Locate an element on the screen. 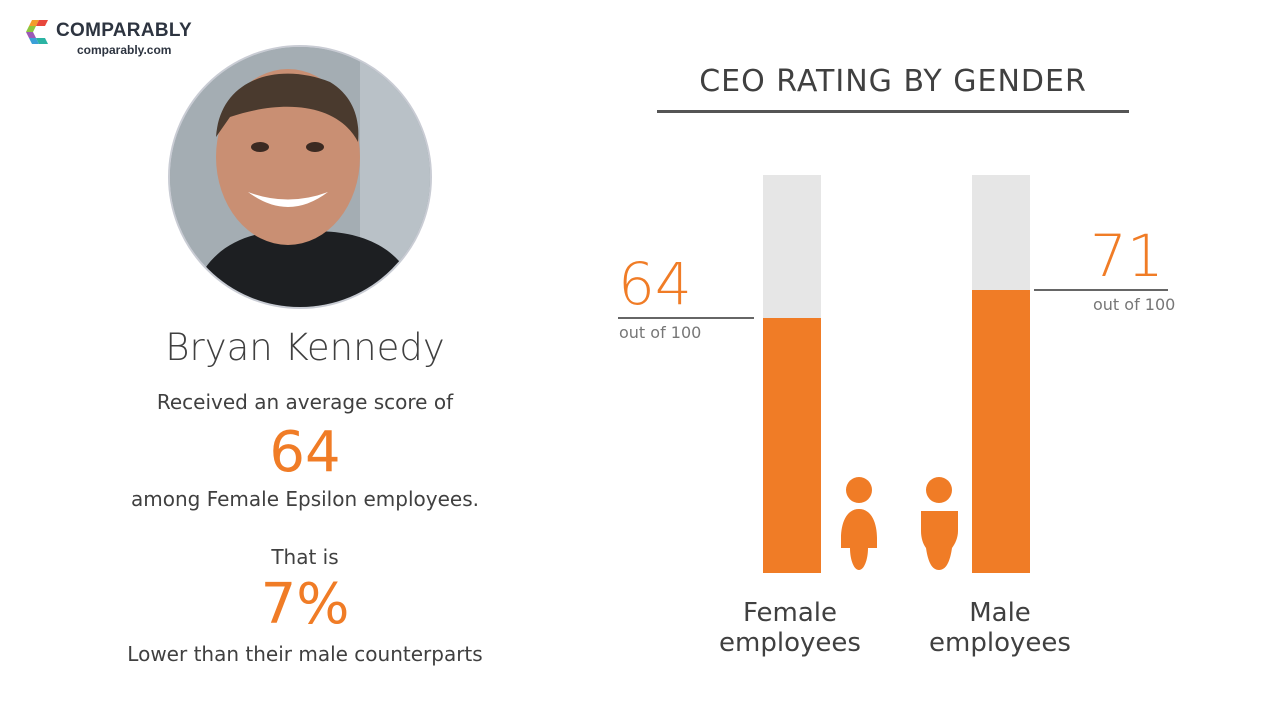  female-bar-track is located at coordinates (792, 374).